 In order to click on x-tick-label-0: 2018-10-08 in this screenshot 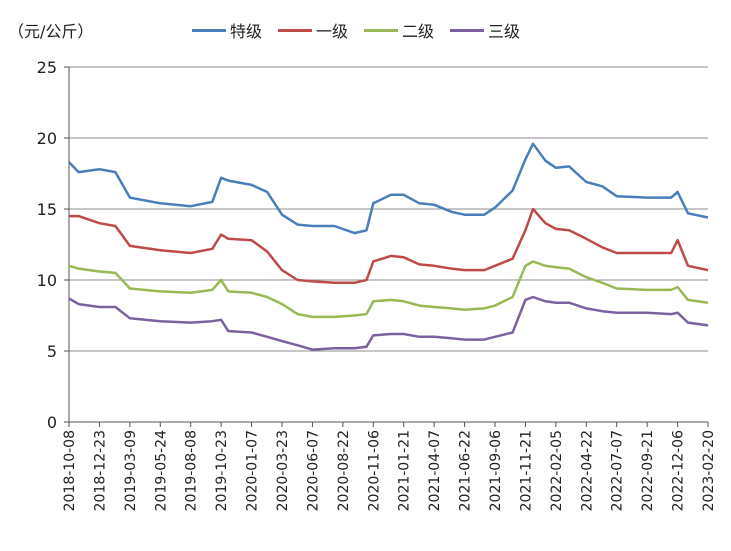, I will do `click(70, 470)`.